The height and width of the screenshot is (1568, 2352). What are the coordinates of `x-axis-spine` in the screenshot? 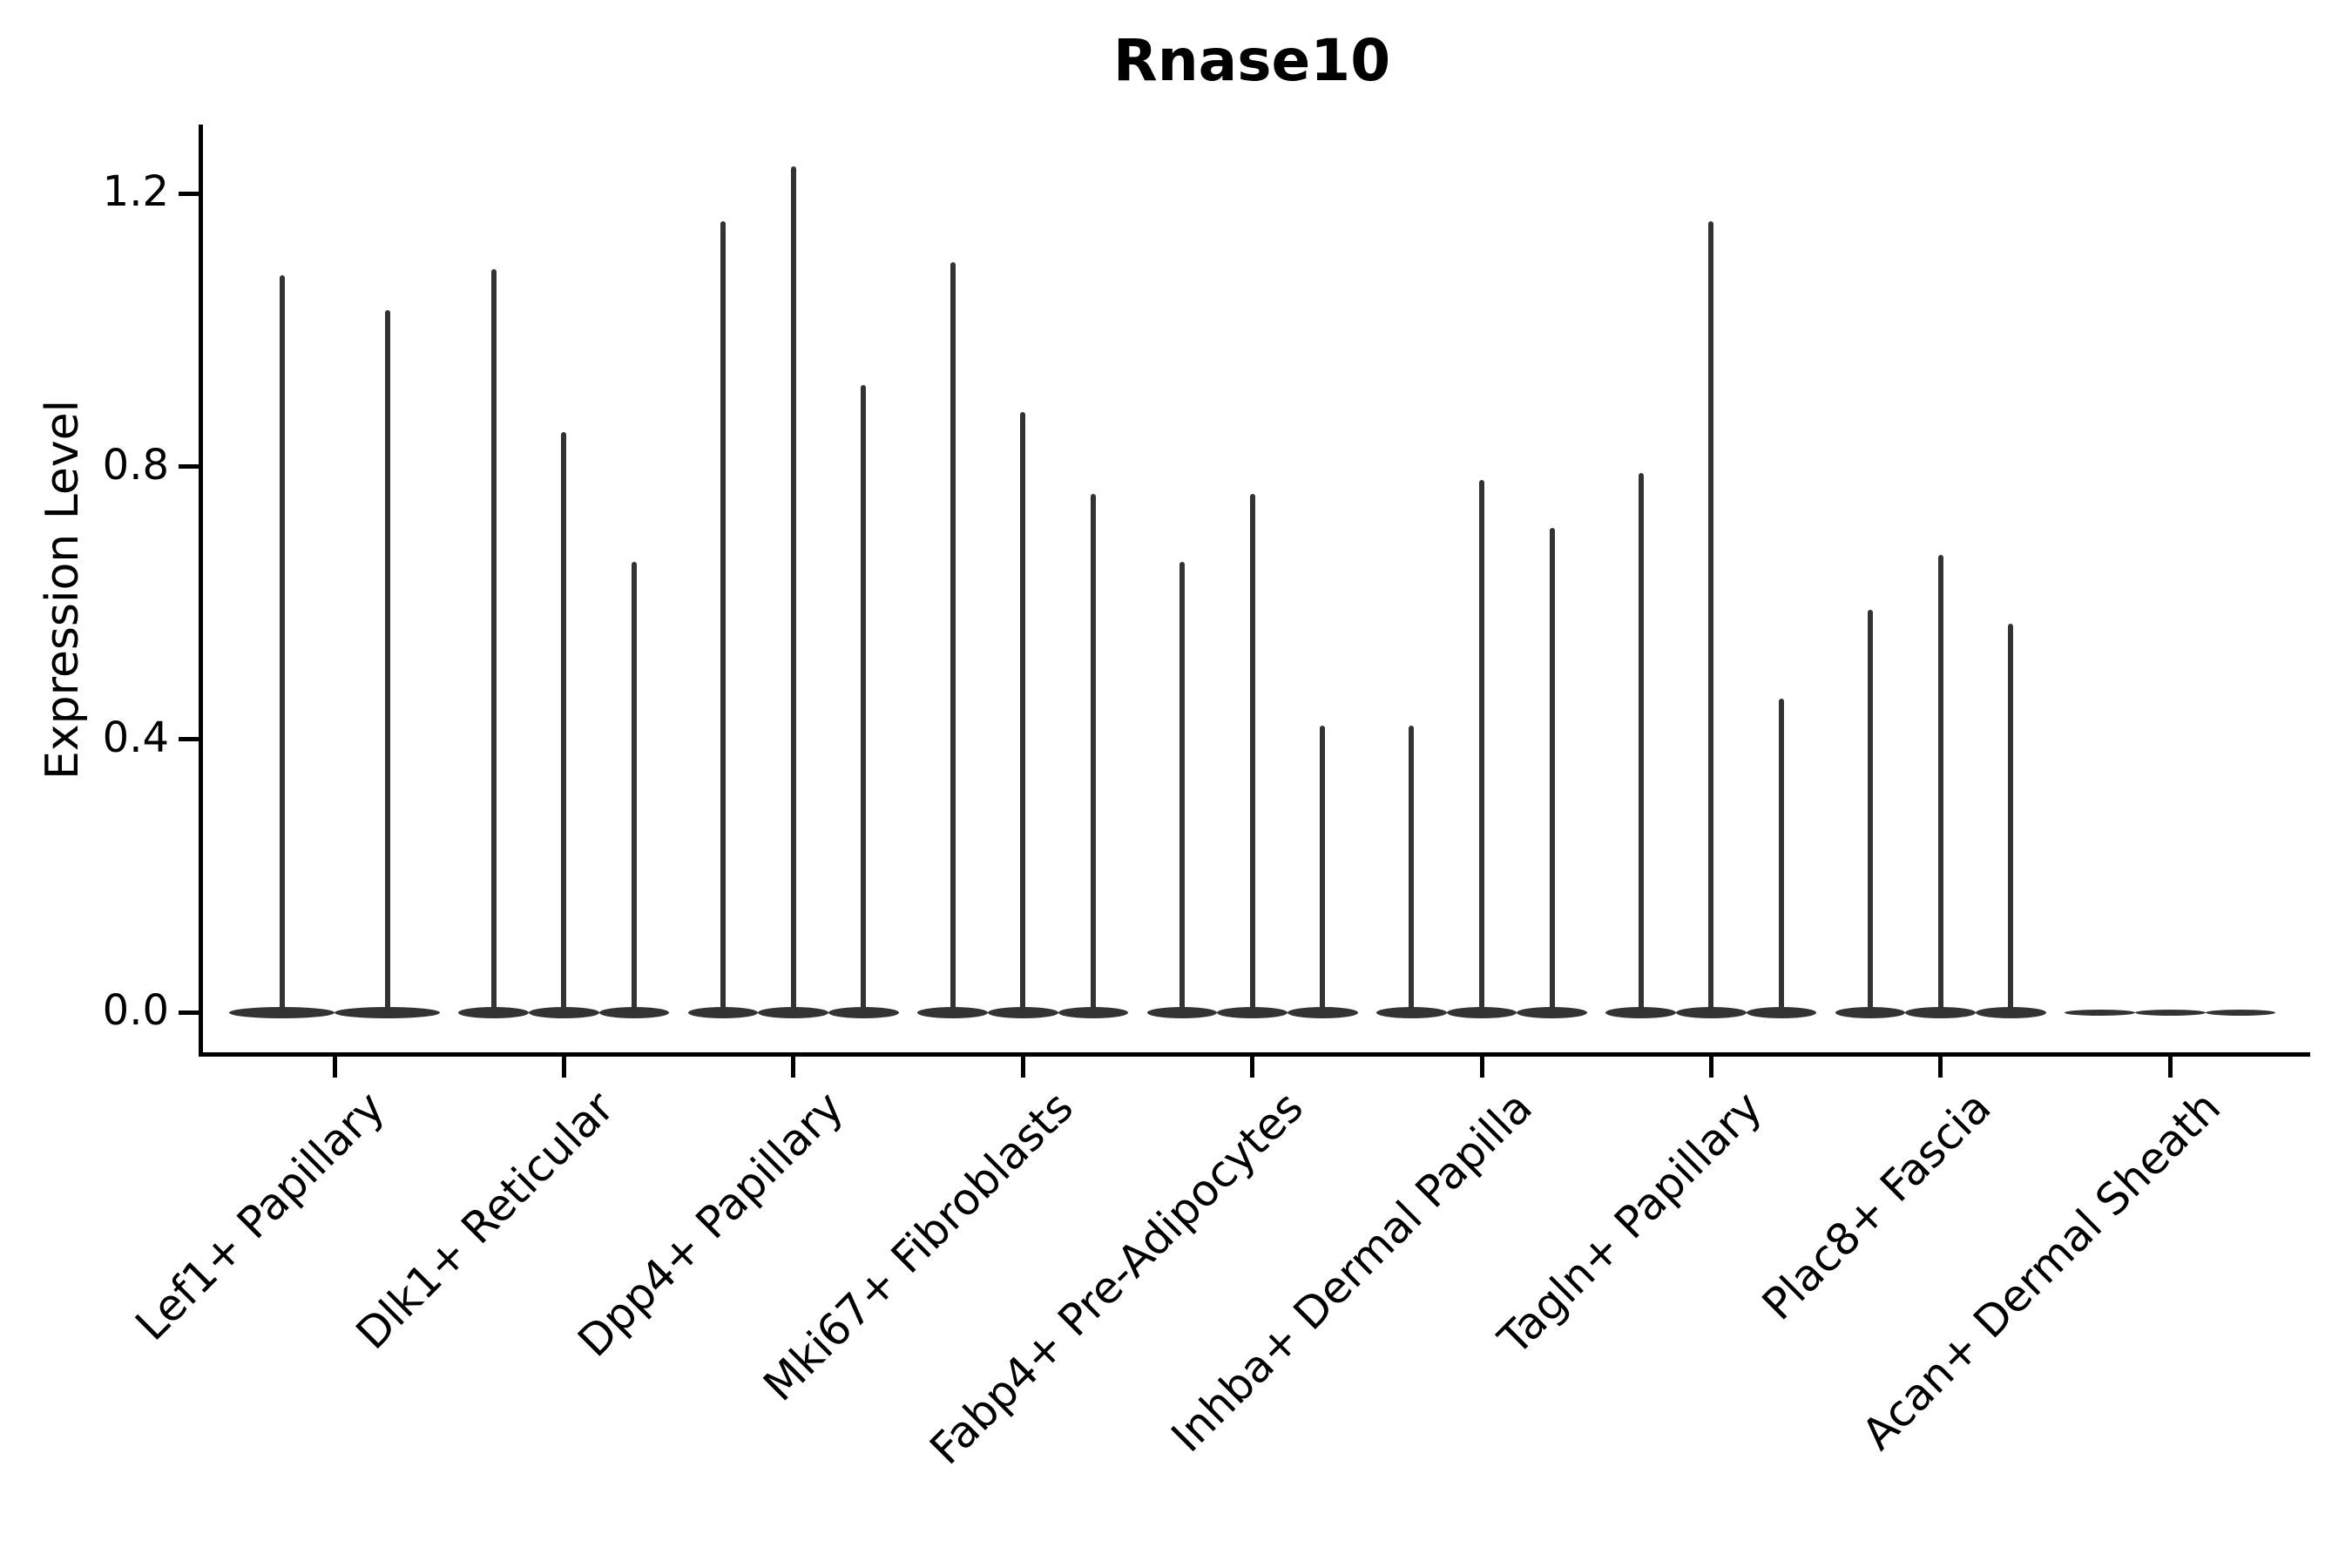 It's located at (1254, 1054).